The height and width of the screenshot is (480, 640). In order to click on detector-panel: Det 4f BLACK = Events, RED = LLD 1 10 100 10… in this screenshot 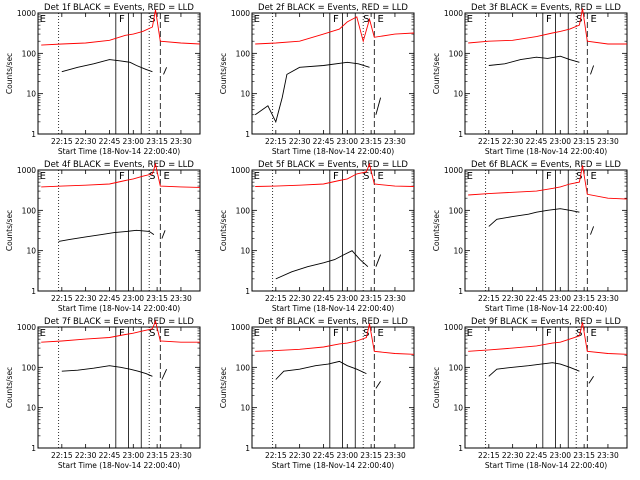, I will do `click(103, 236)`.